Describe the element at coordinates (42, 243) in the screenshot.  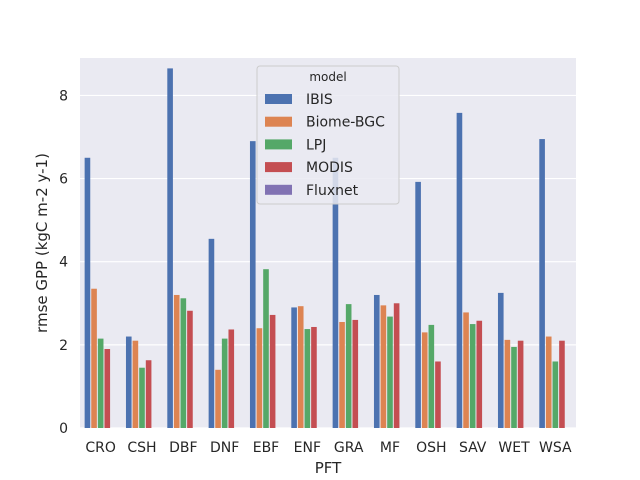
I see `y-axis-label: rmse GPP (kgC m-2 y-1)` at that location.